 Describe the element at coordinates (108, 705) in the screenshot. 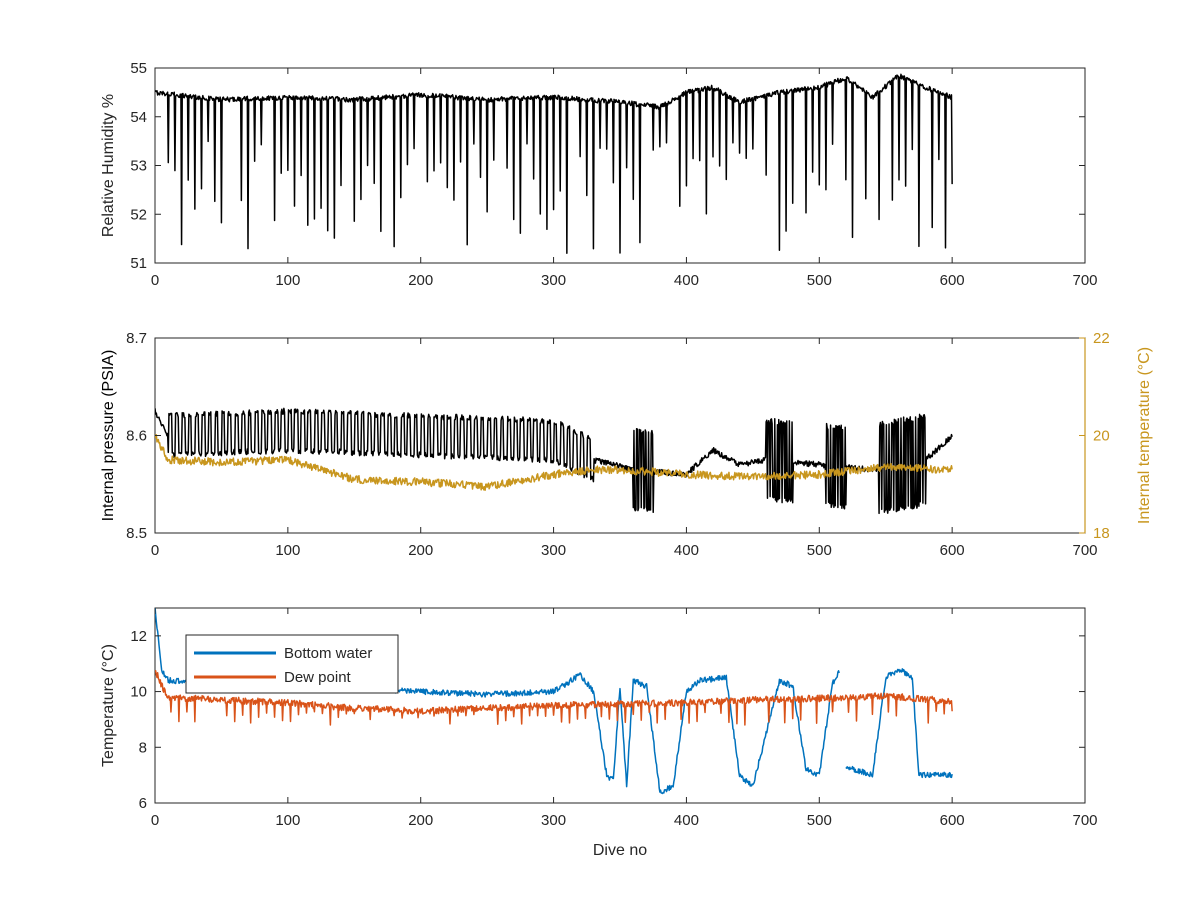

I see `y-axis-label: Temperature (°C)` at that location.